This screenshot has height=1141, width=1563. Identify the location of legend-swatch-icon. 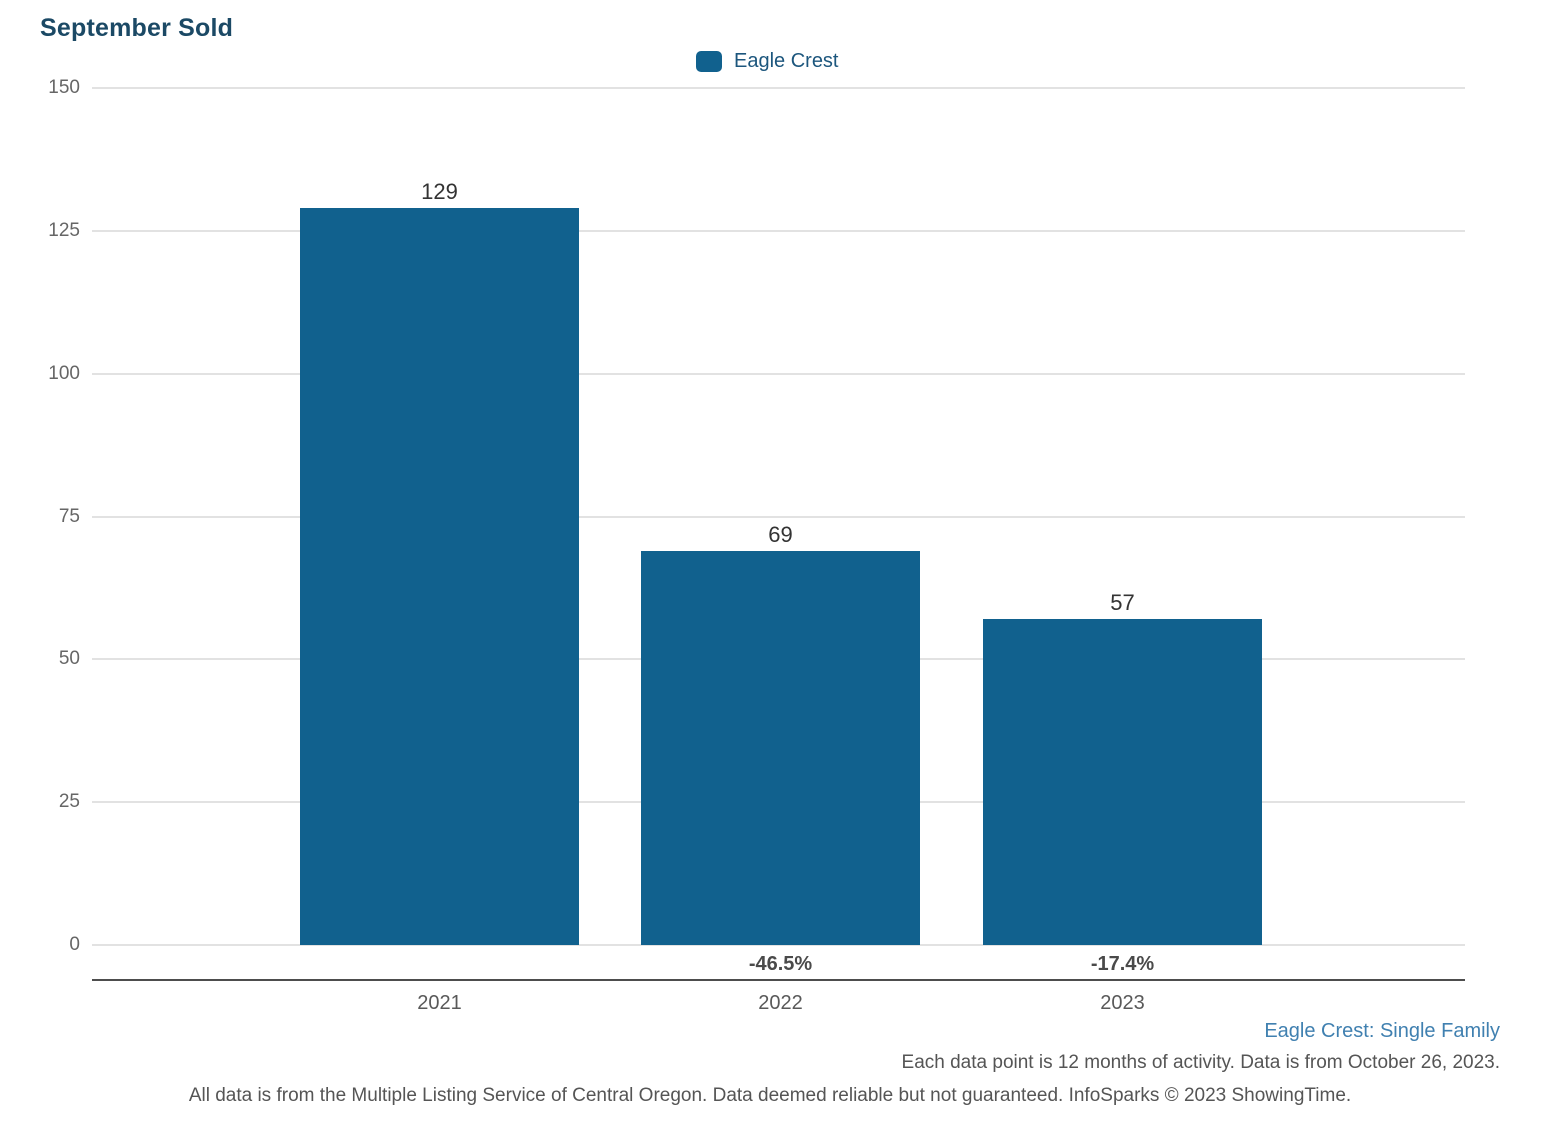
(709, 61).